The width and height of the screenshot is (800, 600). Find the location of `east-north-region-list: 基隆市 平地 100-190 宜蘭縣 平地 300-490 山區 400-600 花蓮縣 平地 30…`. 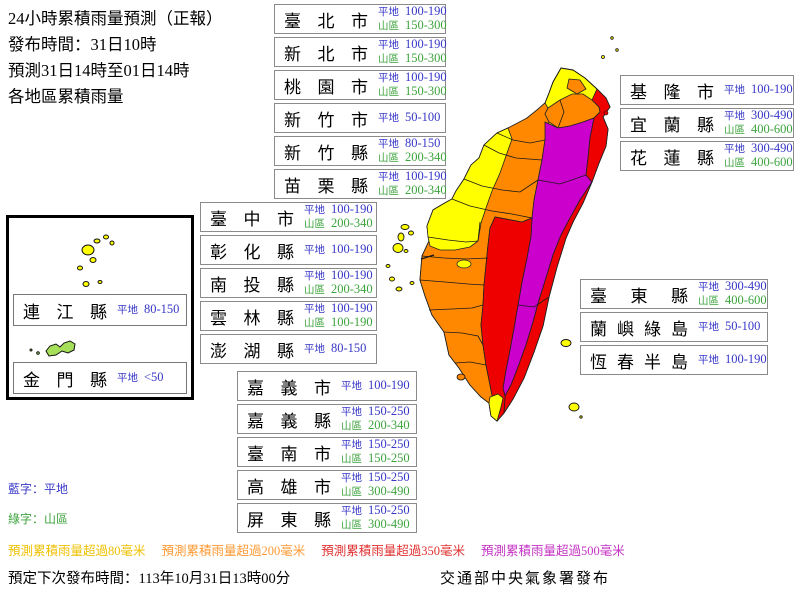

east-north-region-list: 基隆市 平地 100-190 宜蘭縣 平地 300-490 山區 400-600 花蓮縣 平地 30… is located at coordinates (707, 124).